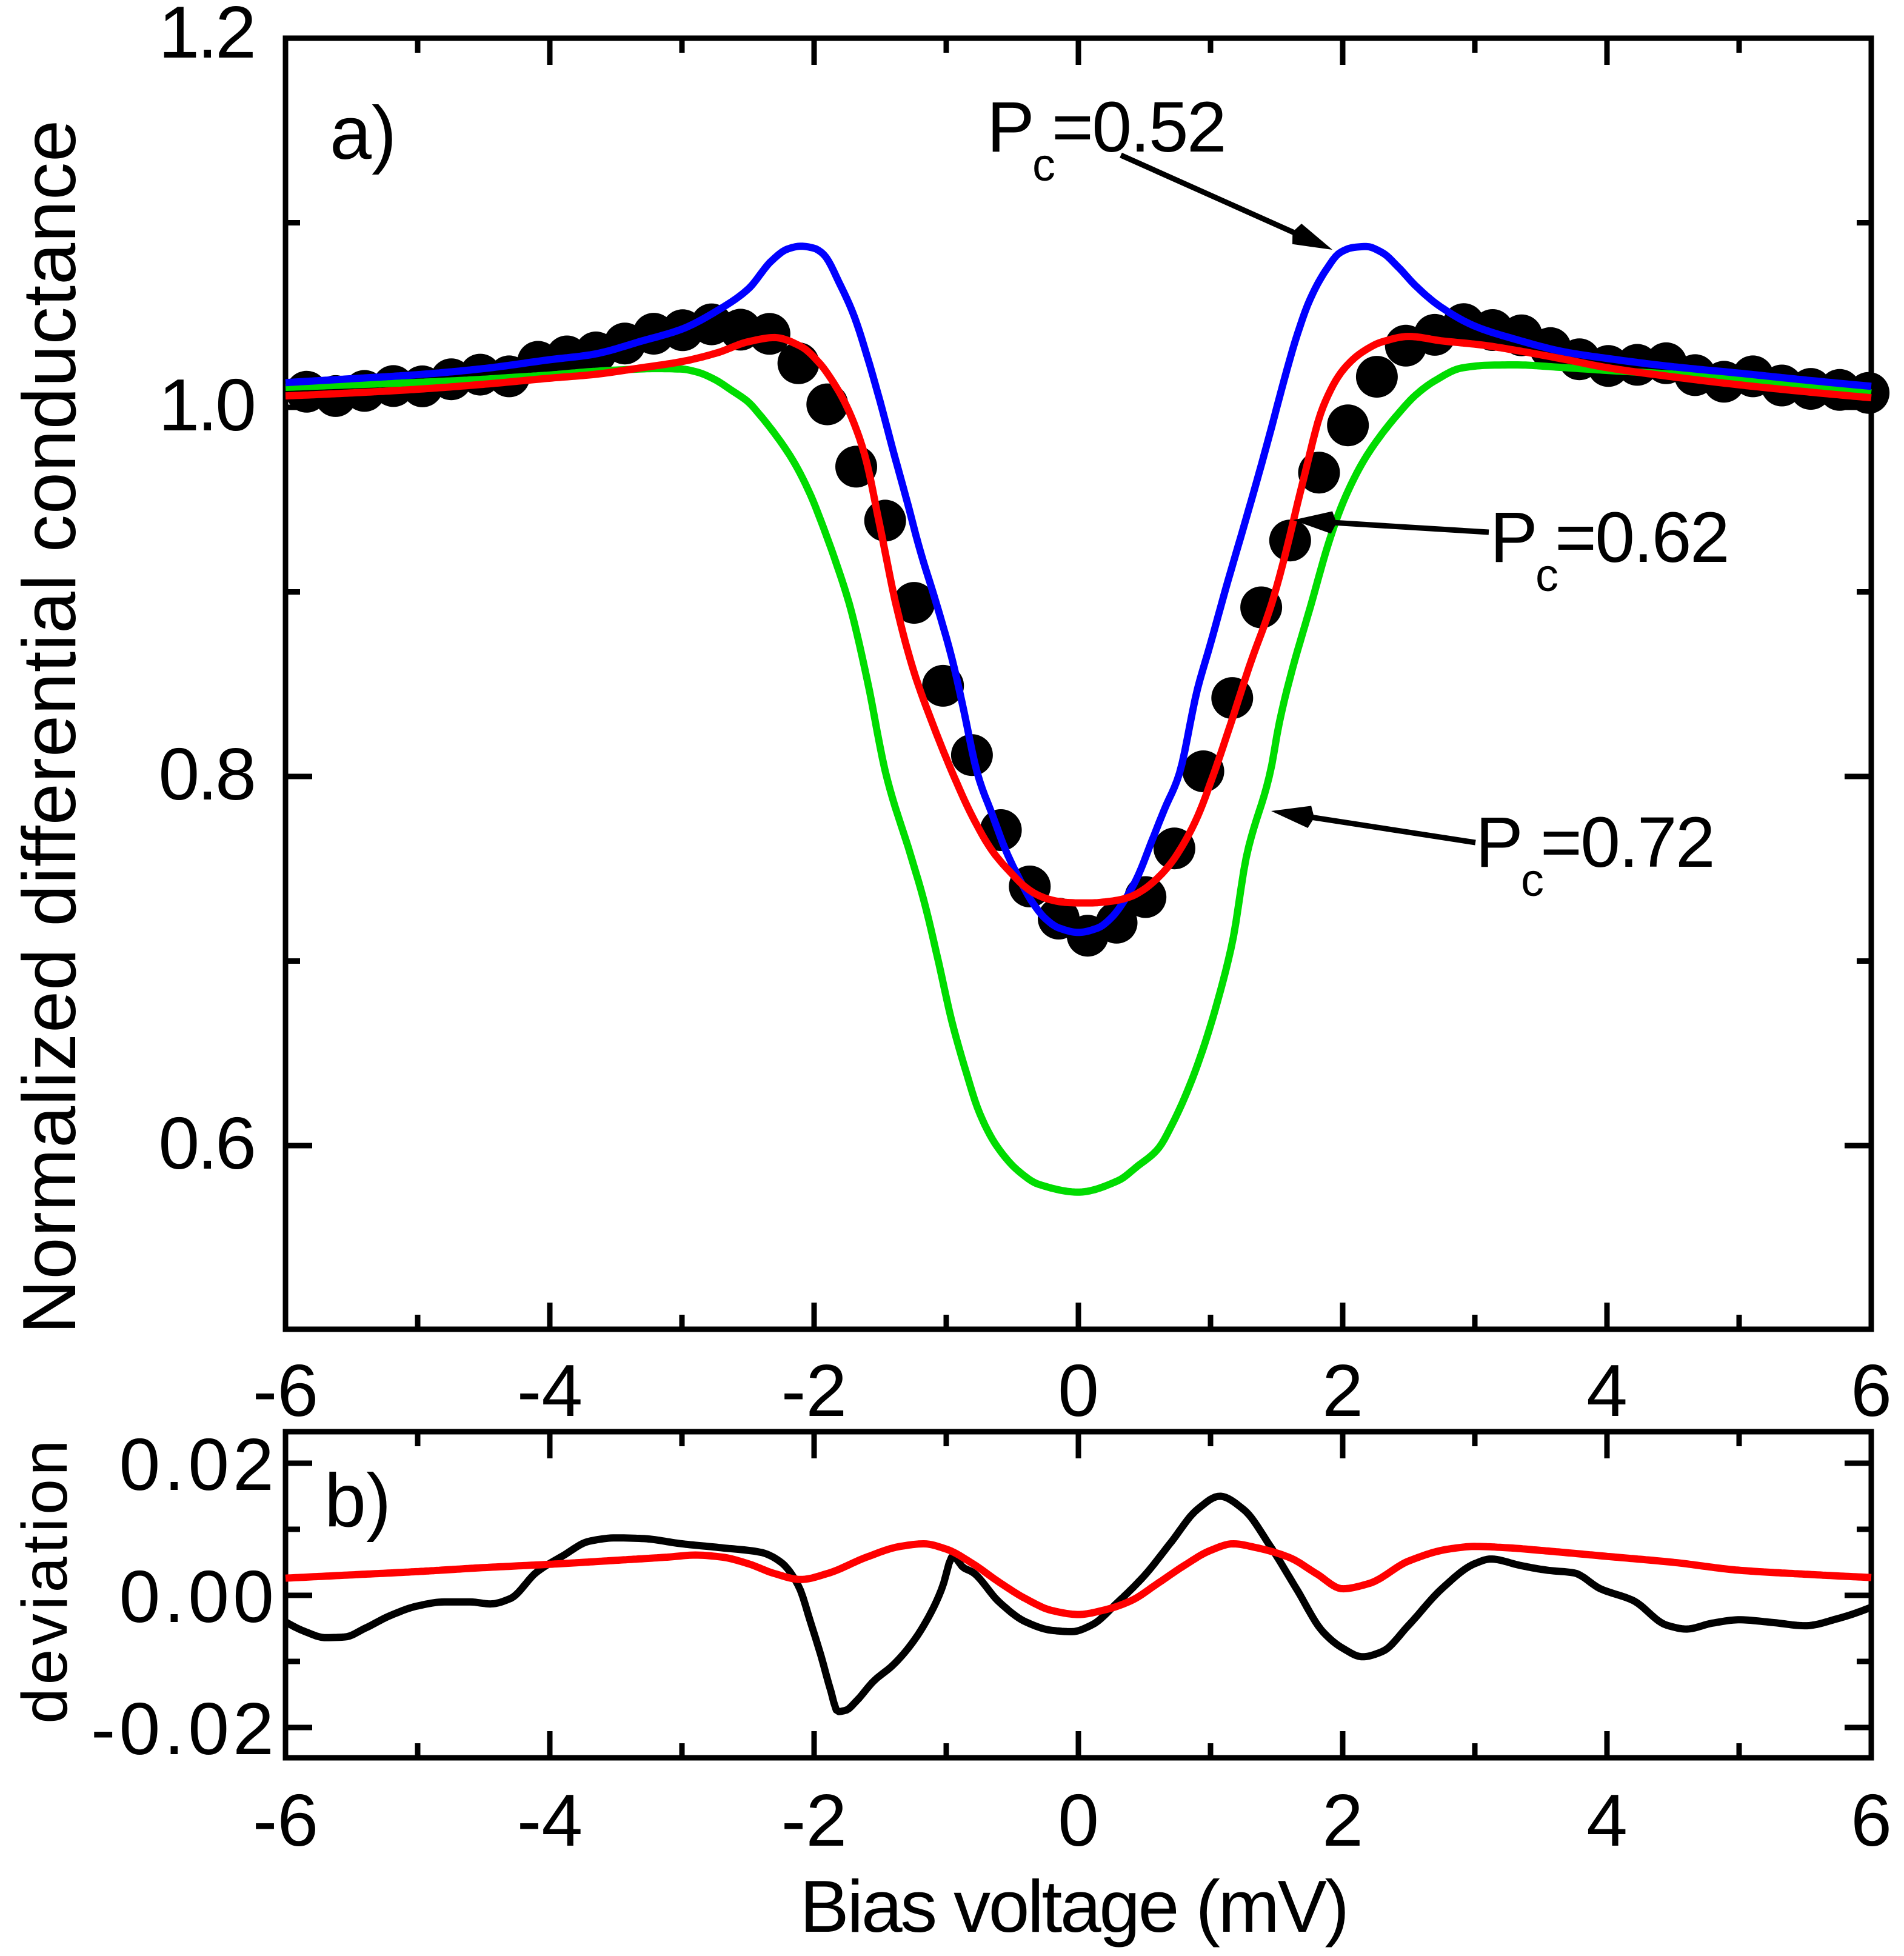 Image resolution: width=1904 pixels, height=1956 pixels. Describe the element at coordinates (45, 1581) in the screenshot. I see `svg-text: deviation` at that location.